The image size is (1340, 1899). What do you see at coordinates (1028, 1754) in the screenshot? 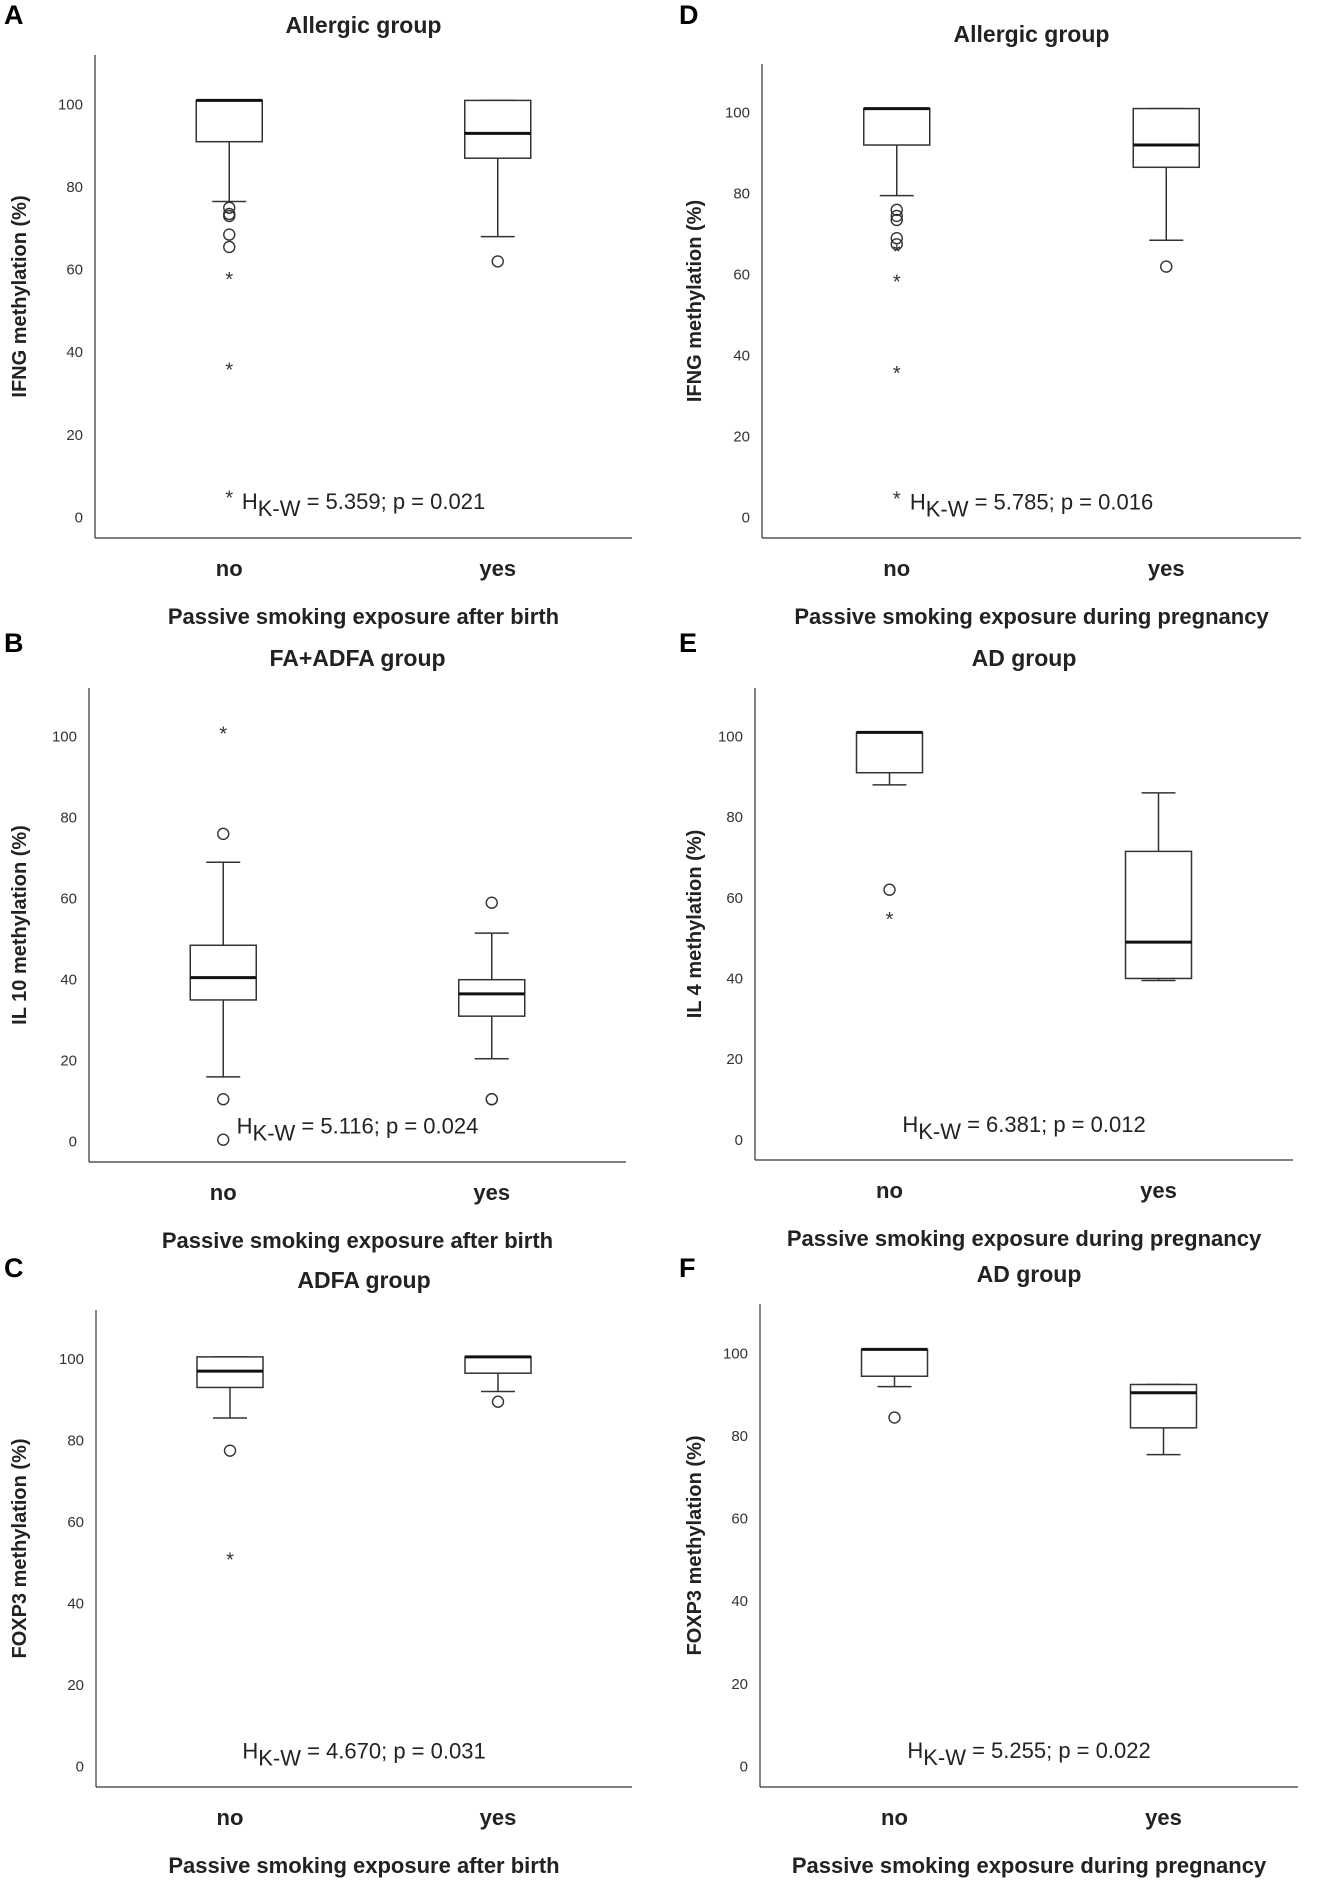
I see `kw-annotation: HK-W = 5.255; p = 0.022` at bounding box center [1028, 1754].